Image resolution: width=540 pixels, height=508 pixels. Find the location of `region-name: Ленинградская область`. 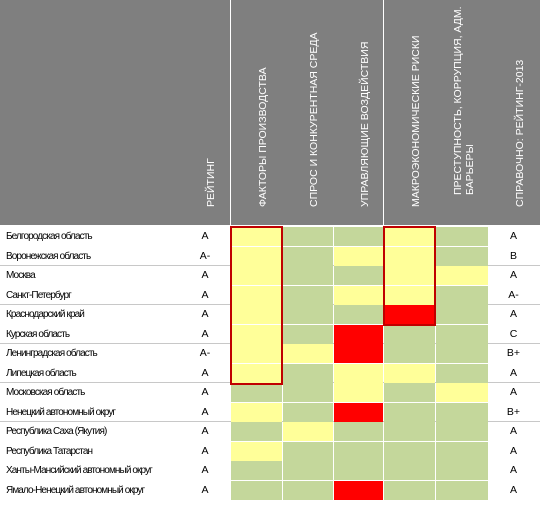

region-name: Ленинградская область is located at coordinates (52, 353).